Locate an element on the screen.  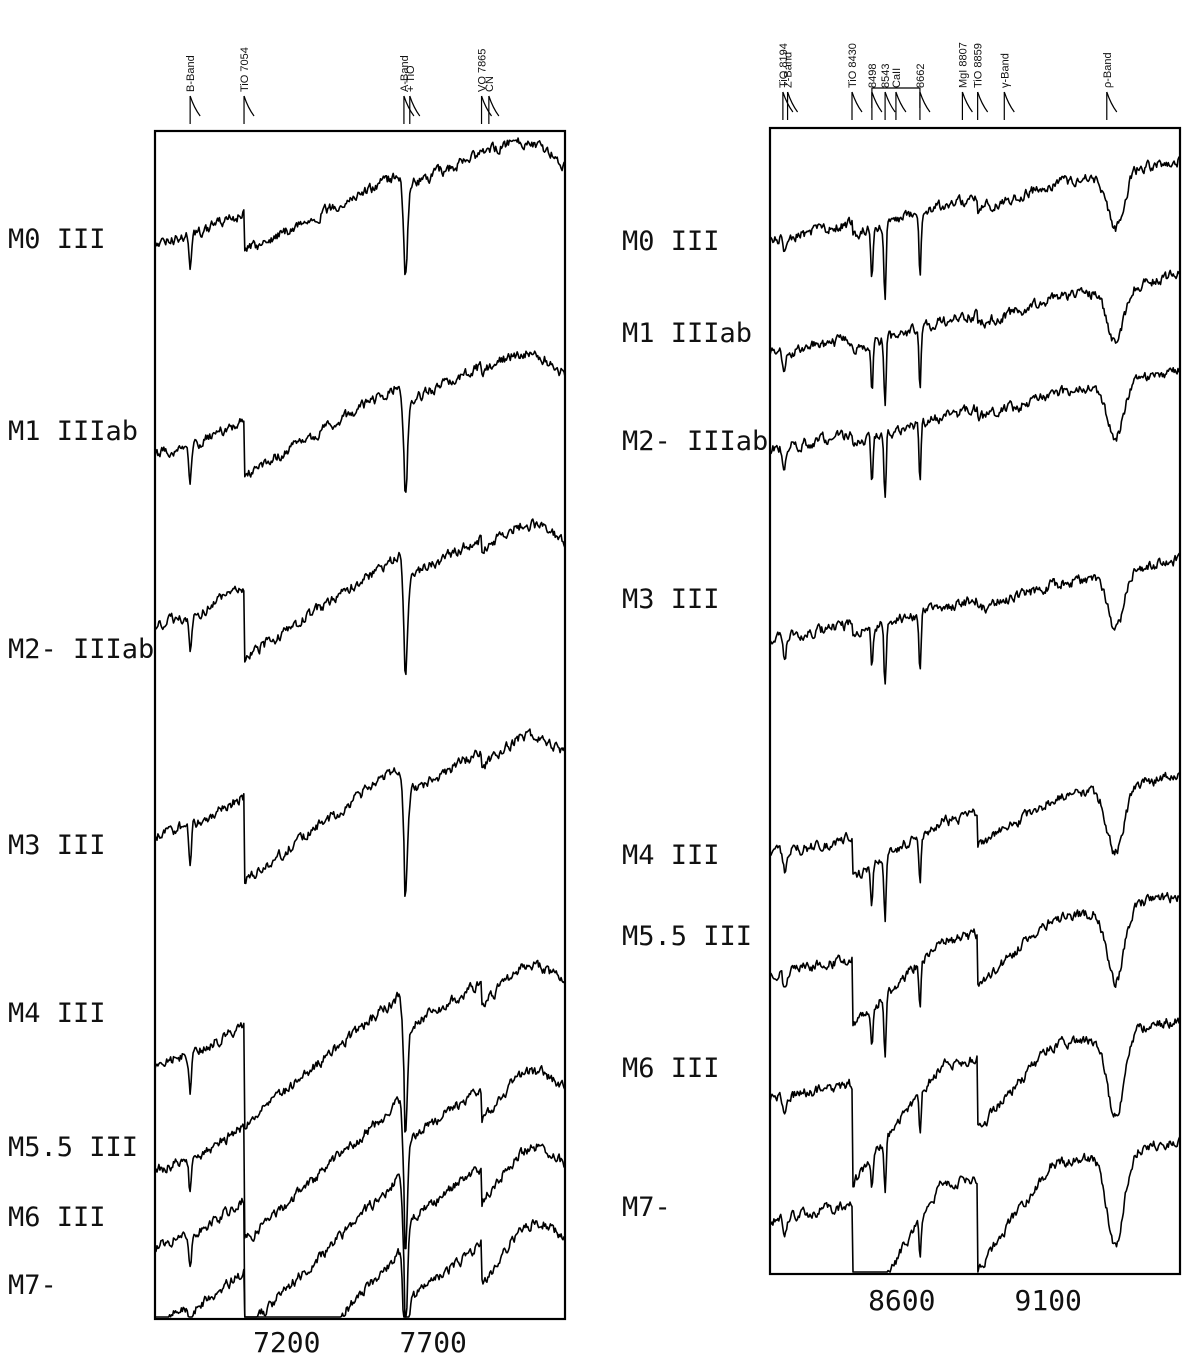
right-feature-tio-8430-2: TiO 8430 is located at coordinates (855, 81).